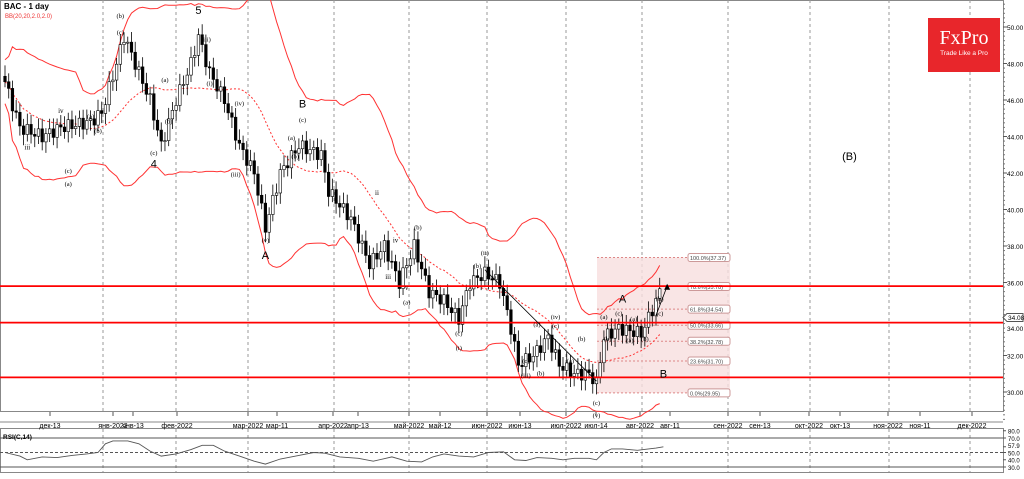 The height and width of the screenshot is (479, 1024). What do you see at coordinates (49, 426) in the screenshot?
I see `x-tick-label: дек-13` at bounding box center [49, 426].